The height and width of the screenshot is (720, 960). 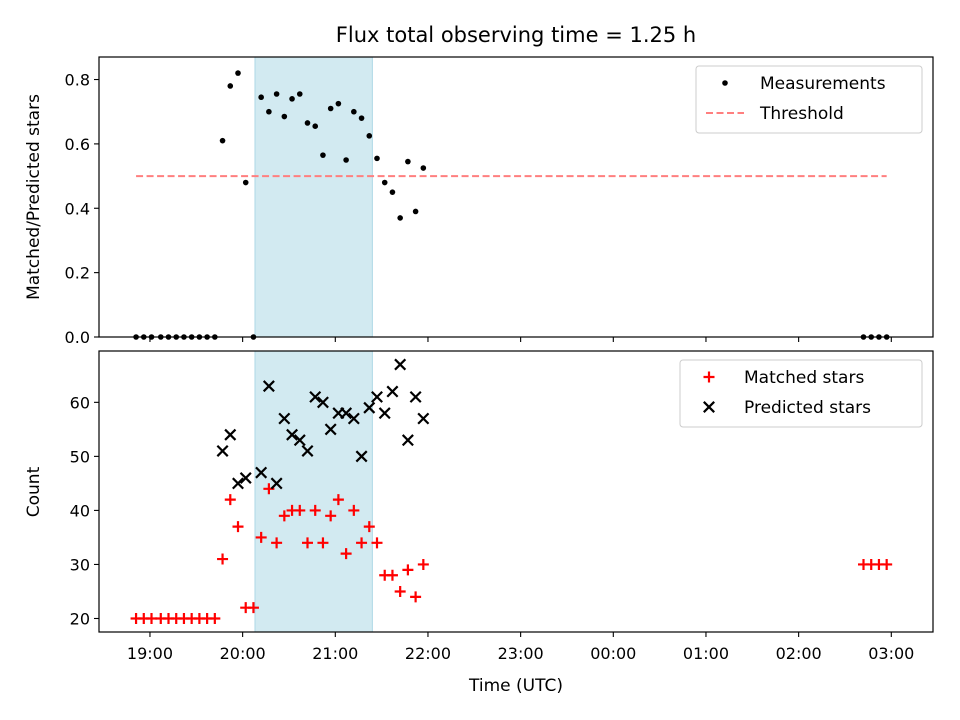 I want to click on top-y-tick-label: 0.4, so click(x=77, y=208).